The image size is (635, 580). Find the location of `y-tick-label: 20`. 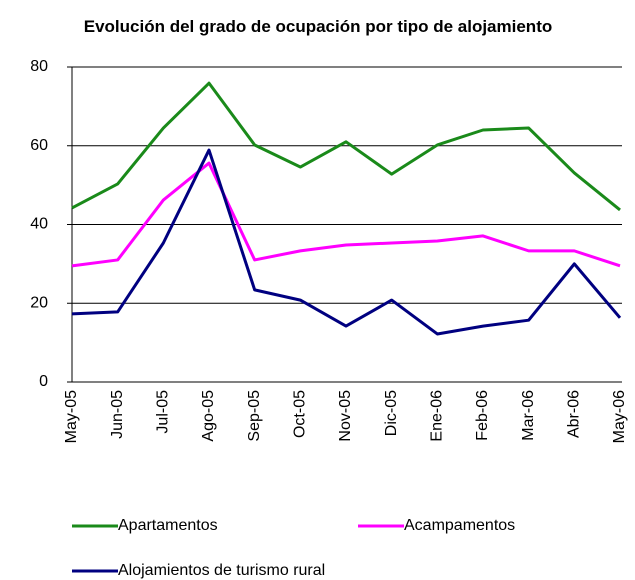

y-tick-label: 20 is located at coordinates (39, 302).